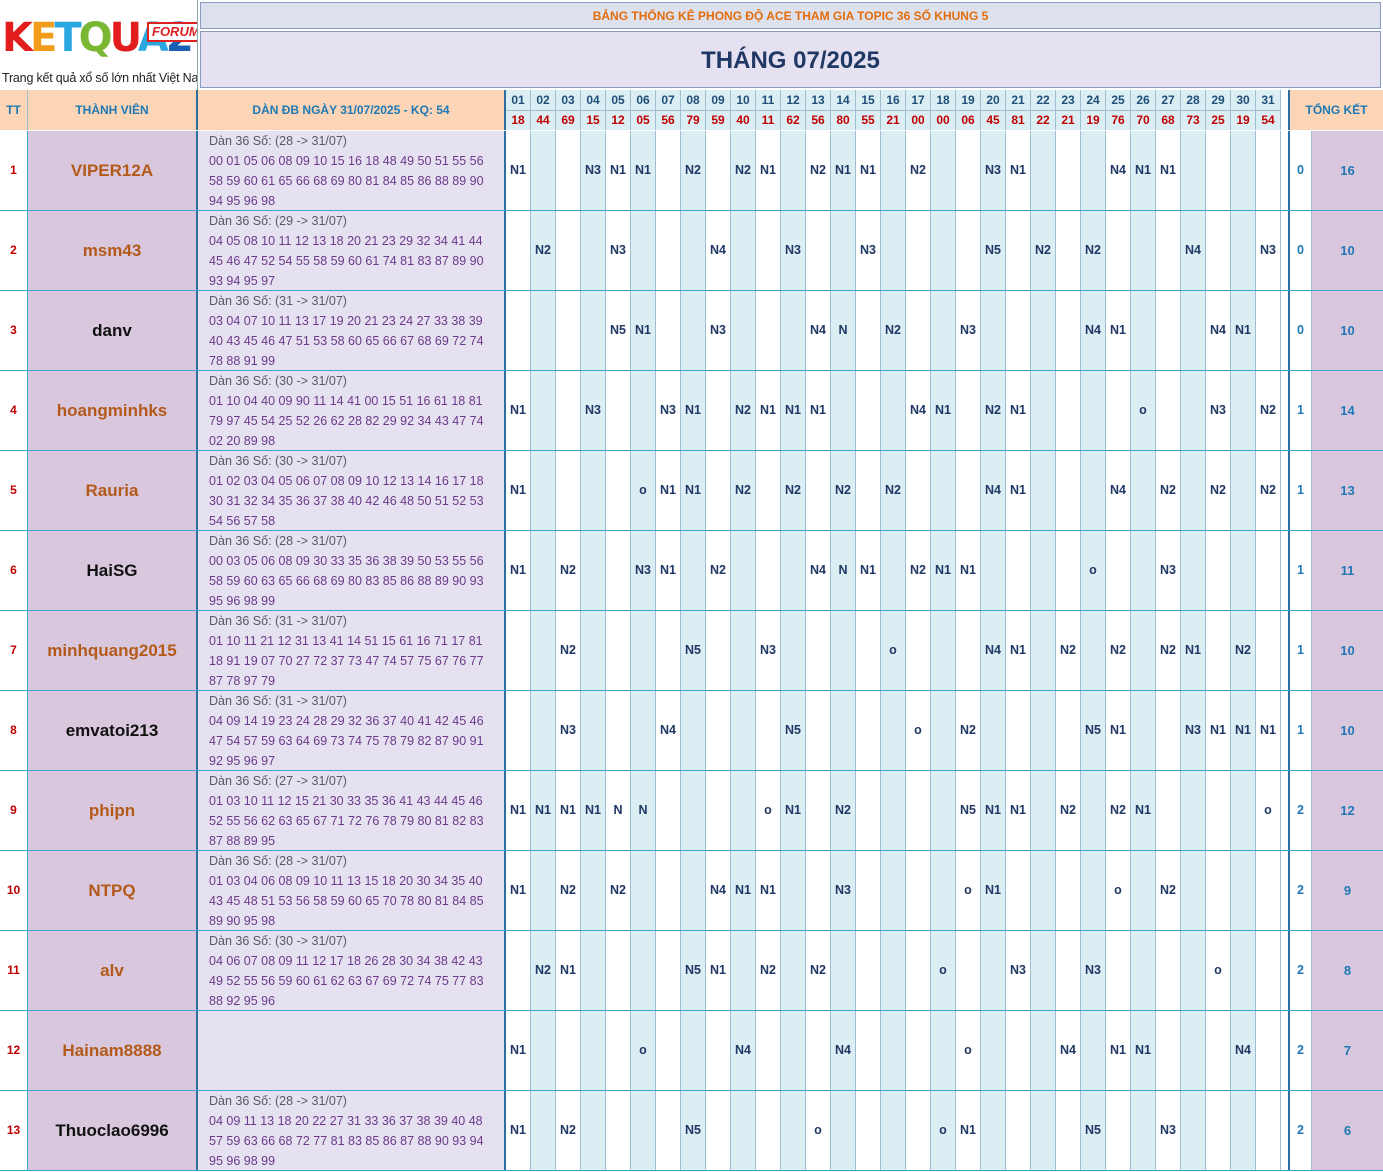  What do you see at coordinates (113, 970) in the screenshot?
I see `member-name: alv` at bounding box center [113, 970].